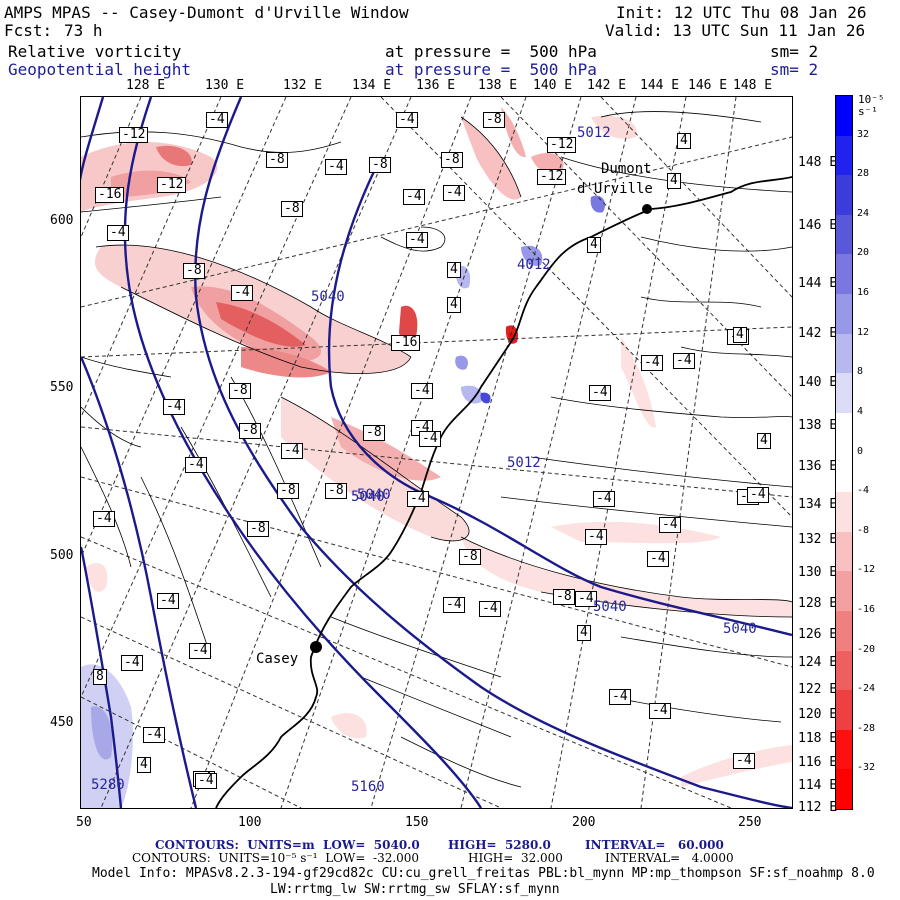 The height and width of the screenshot is (900, 900). What do you see at coordinates (436, 85) in the screenshot?
I see `top-lon-label: 136 E` at bounding box center [436, 85].